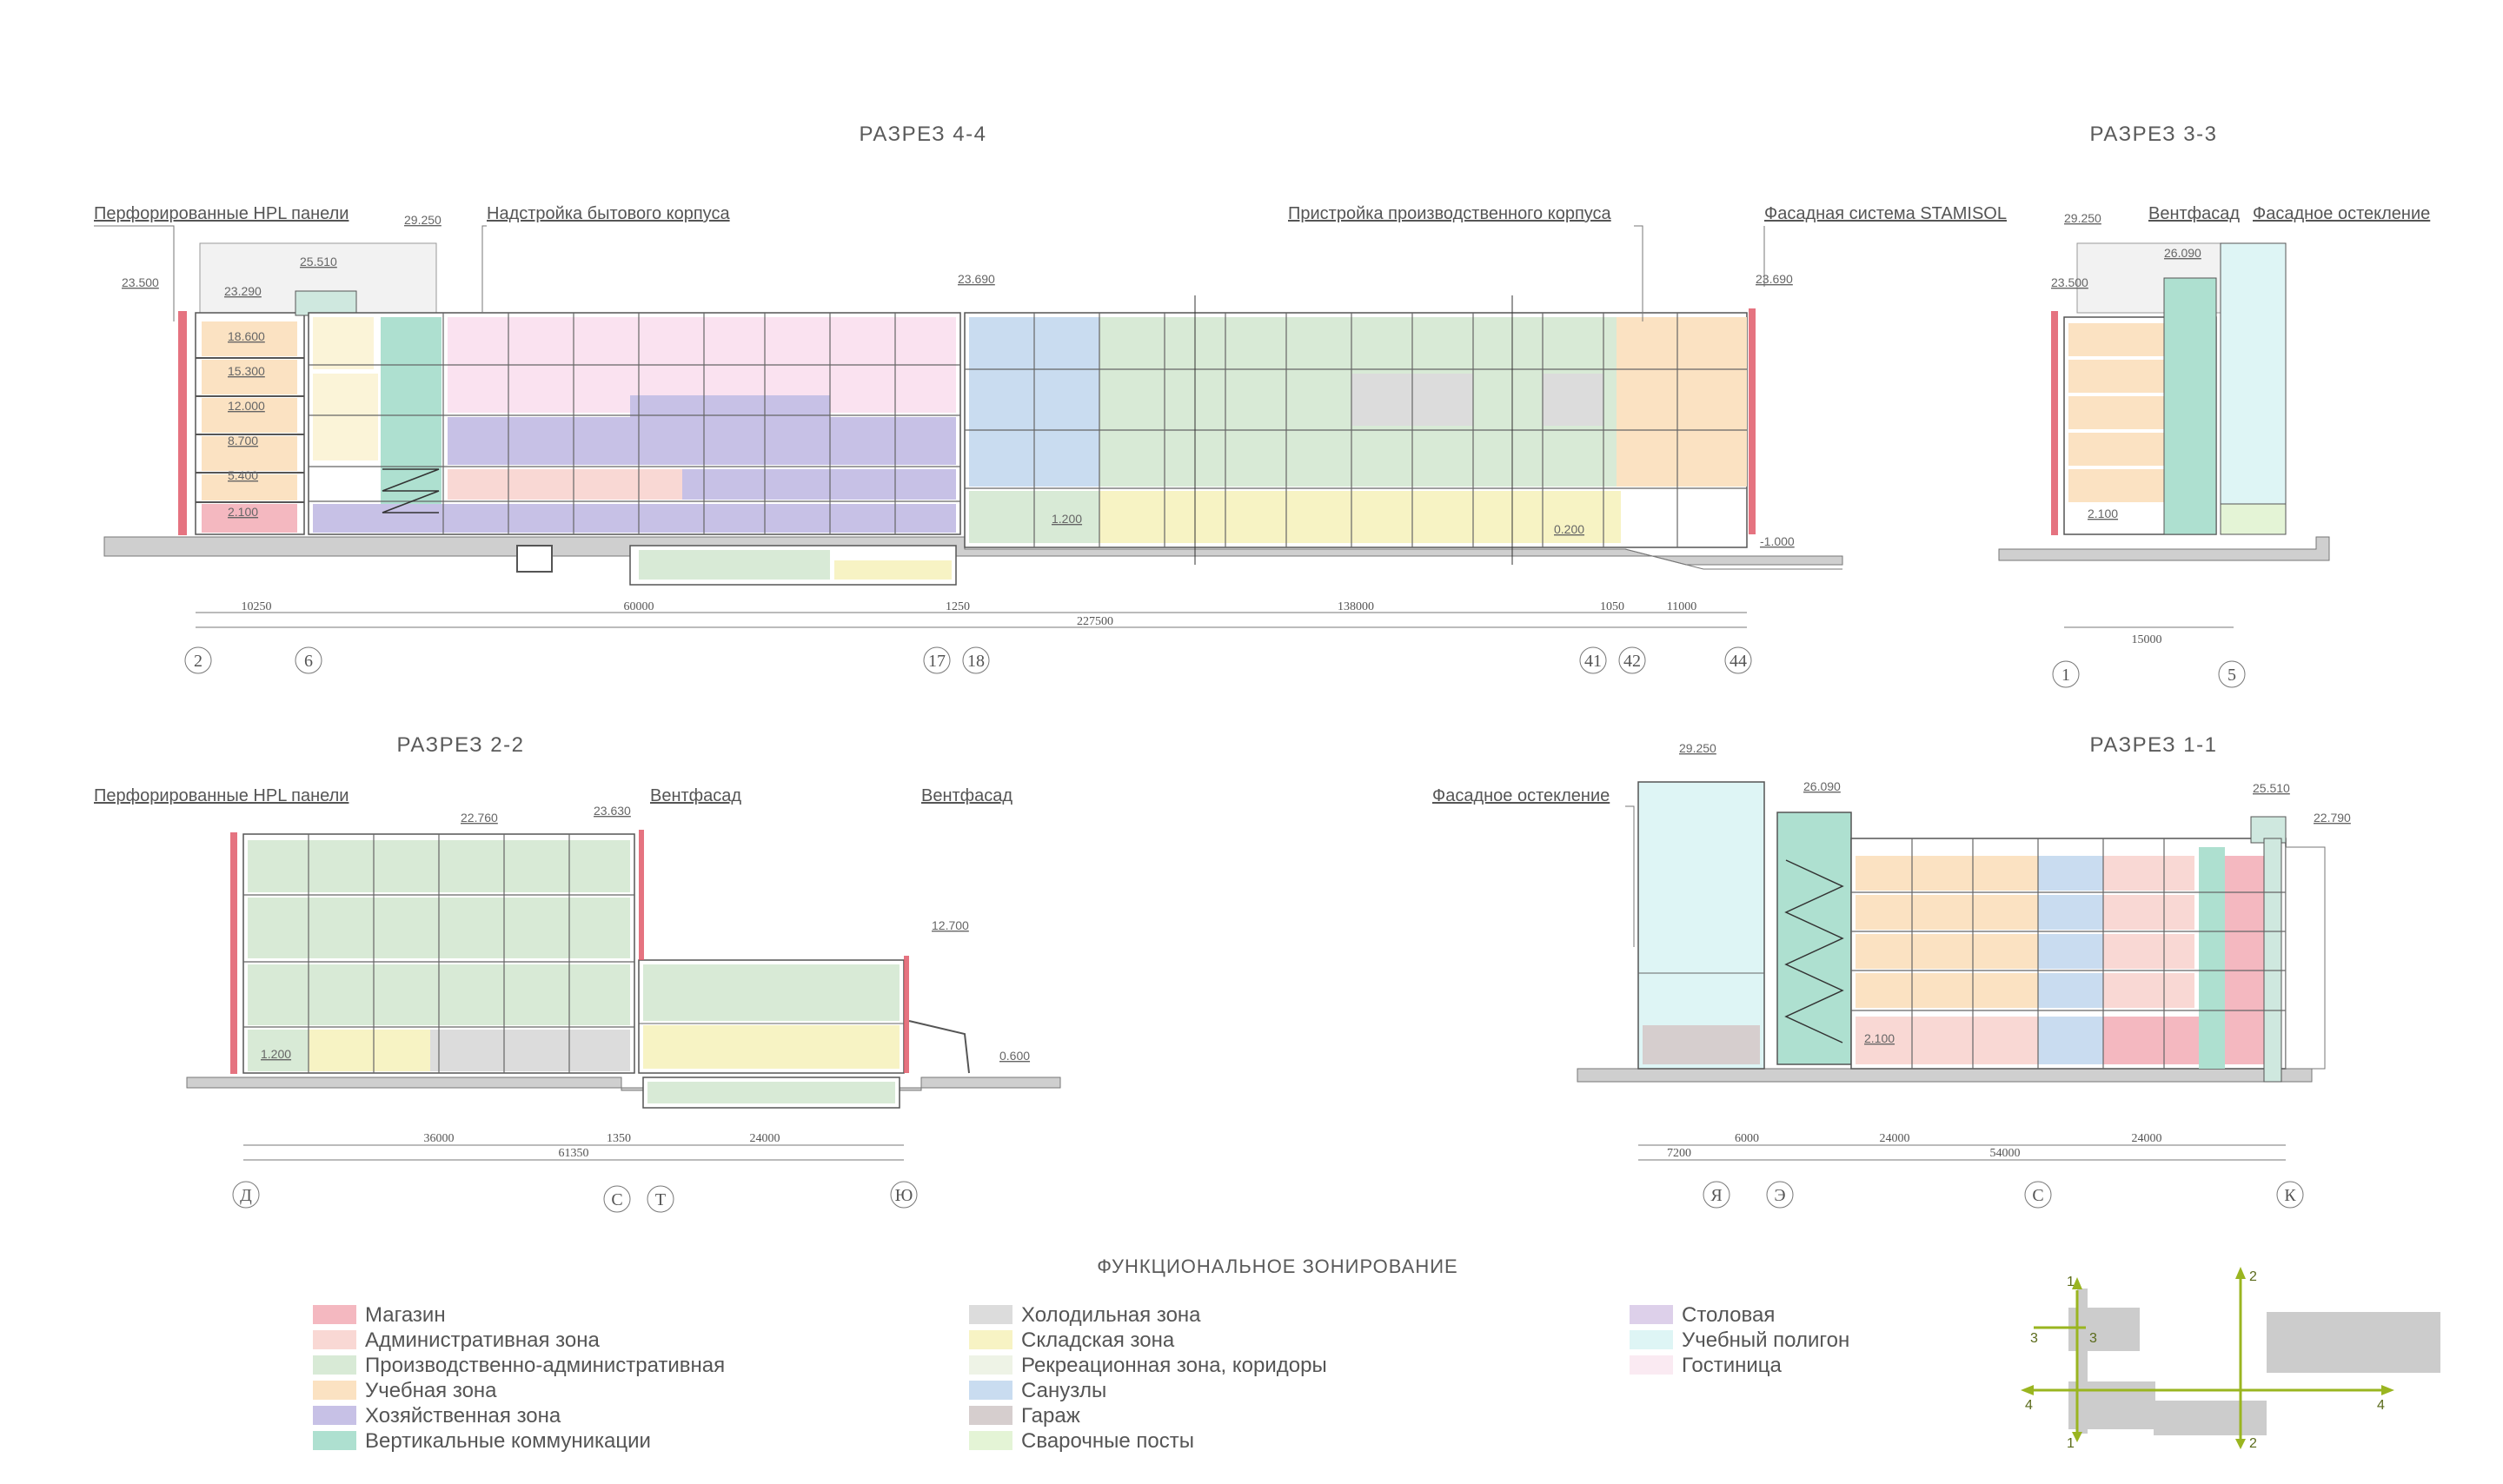 The width and height of the screenshot is (2503, 1484). Describe the element at coordinates (247, 406) in the screenshot. I see `svg-text: 12.000` at that location.